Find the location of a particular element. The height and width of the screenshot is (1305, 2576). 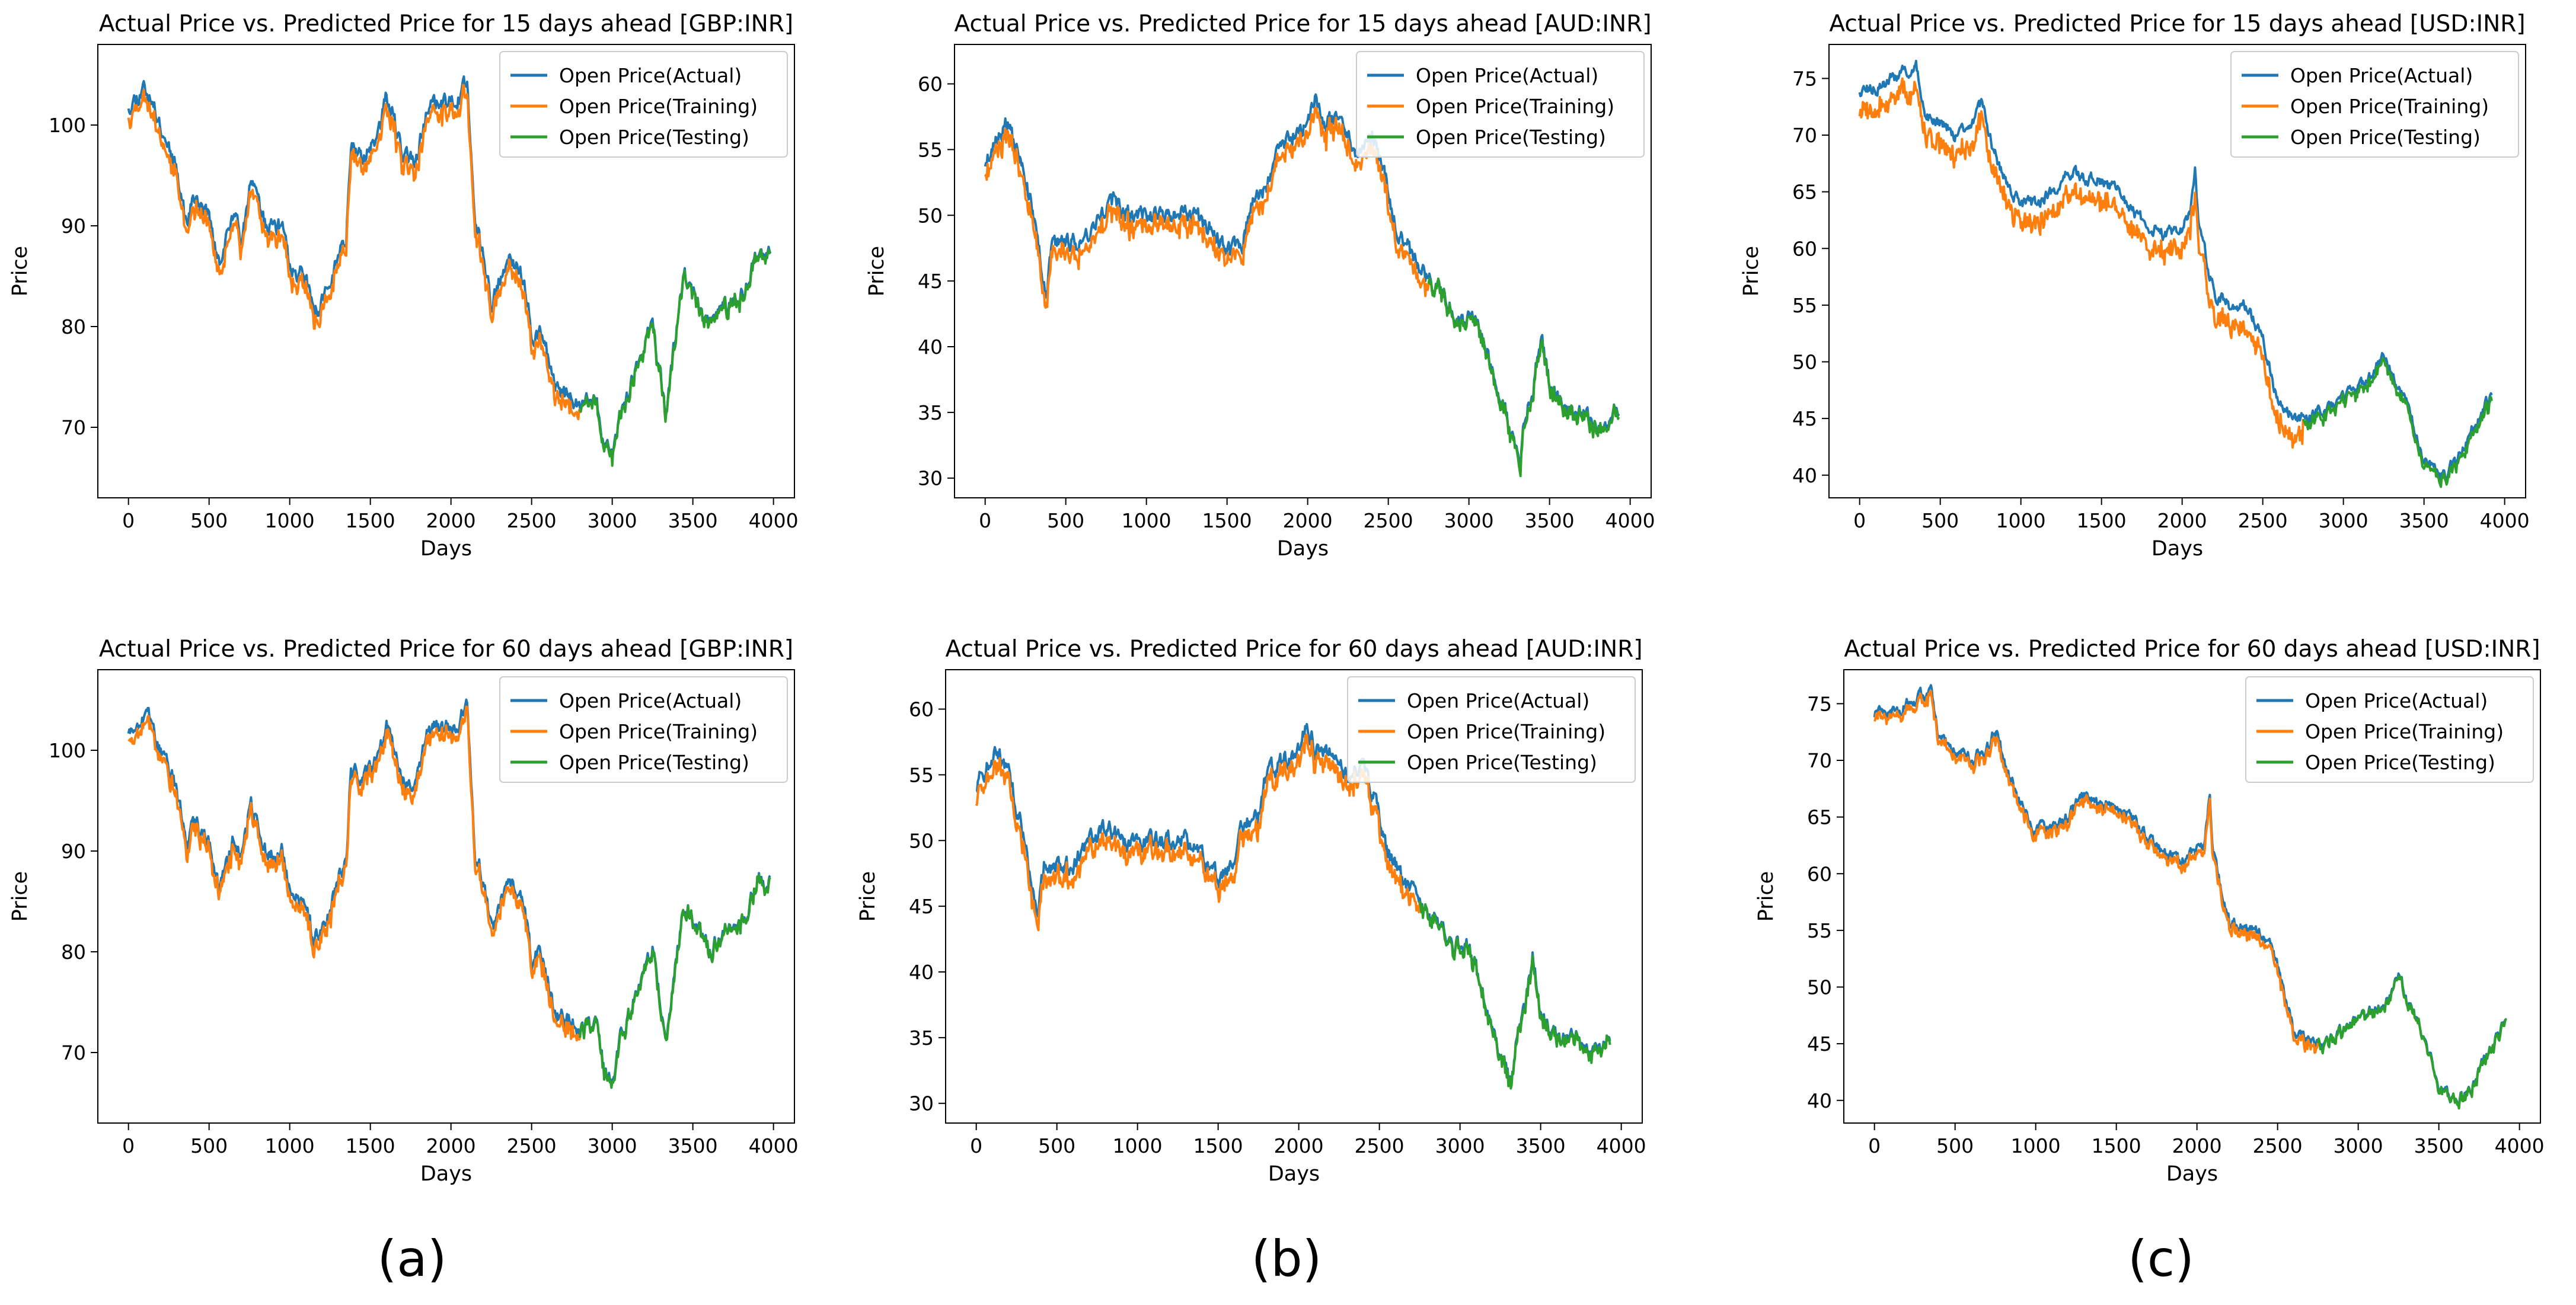

y-tick-label: 75 is located at coordinates (1819, 703).